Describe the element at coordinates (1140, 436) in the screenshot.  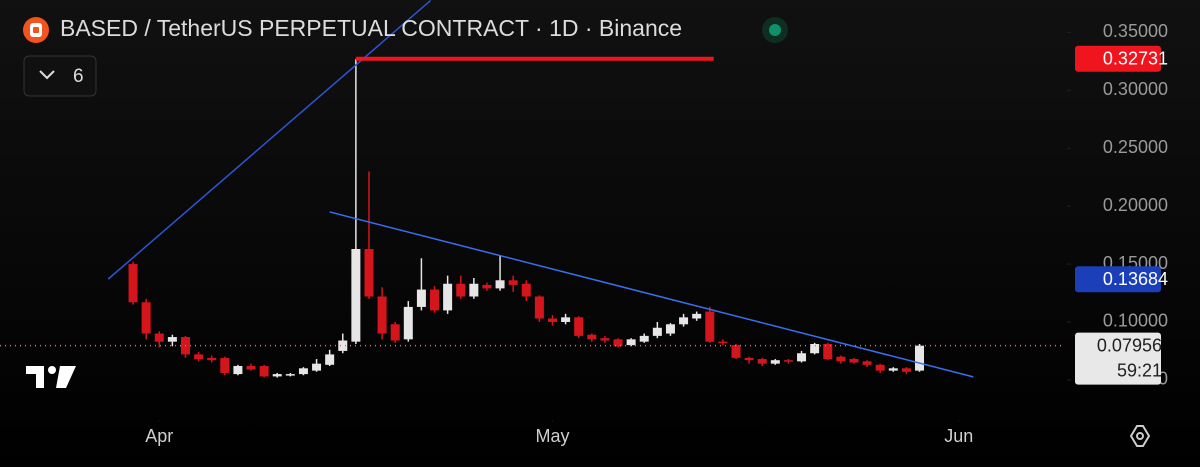
I see `settings-icon` at that location.